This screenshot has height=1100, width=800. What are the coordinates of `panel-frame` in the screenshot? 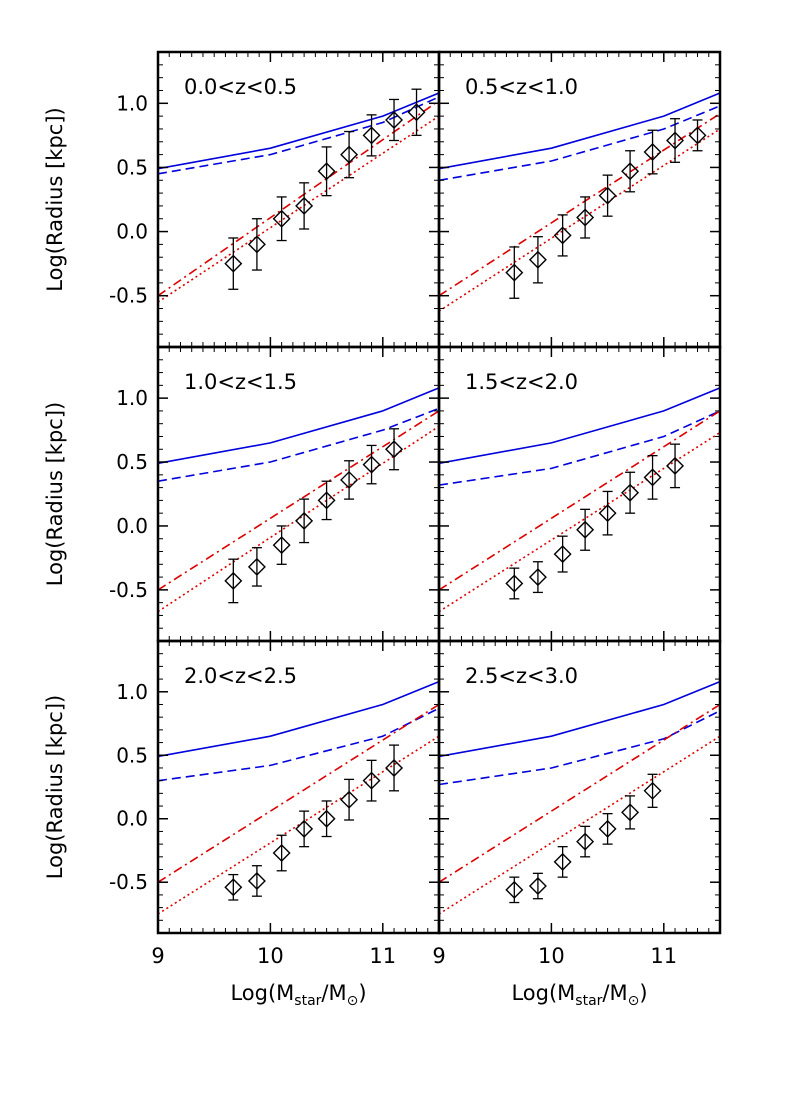 It's located at (579, 787).